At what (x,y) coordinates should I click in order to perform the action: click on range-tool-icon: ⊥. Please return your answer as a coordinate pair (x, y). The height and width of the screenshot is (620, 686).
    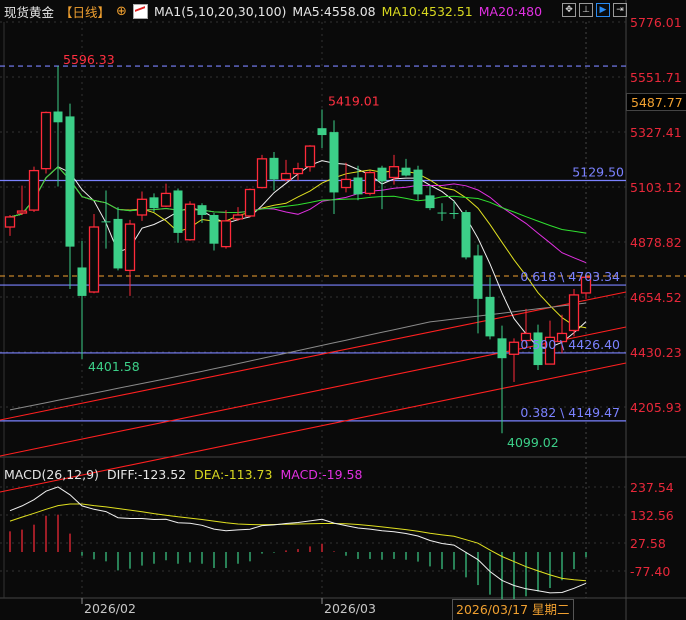
    Looking at the image, I should click on (586, 10).